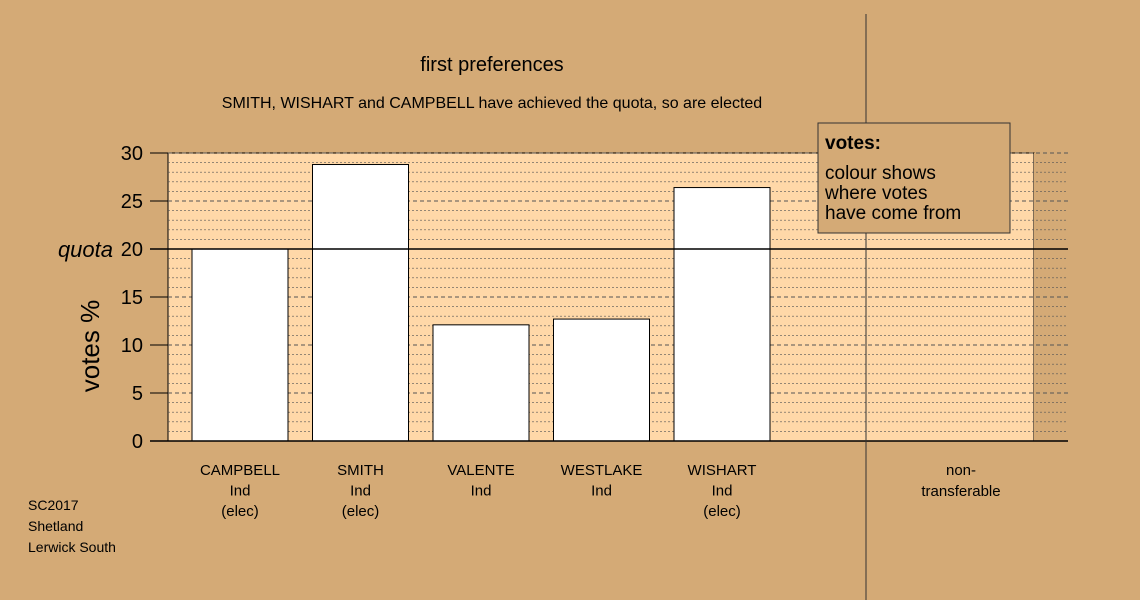  Describe the element at coordinates (880, 173) in the screenshot. I see `legend-line: colour shows` at that location.